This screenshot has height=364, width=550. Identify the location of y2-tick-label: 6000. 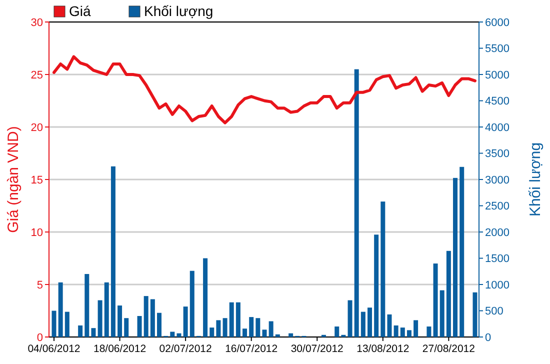
(497, 22).